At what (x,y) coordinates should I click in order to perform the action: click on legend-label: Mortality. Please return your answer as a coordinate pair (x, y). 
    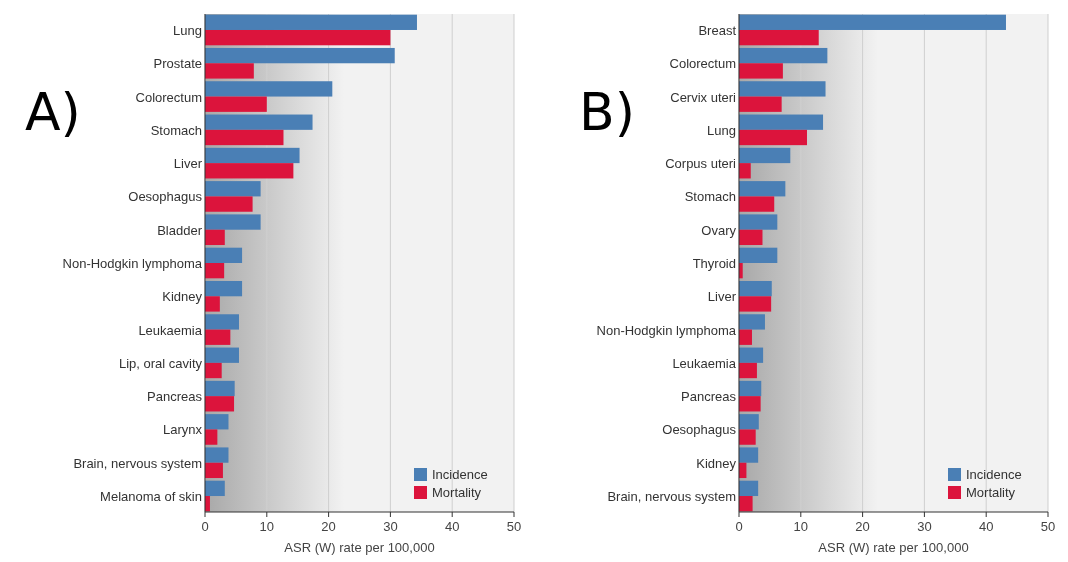
    Looking at the image, I should click on (991, 492).